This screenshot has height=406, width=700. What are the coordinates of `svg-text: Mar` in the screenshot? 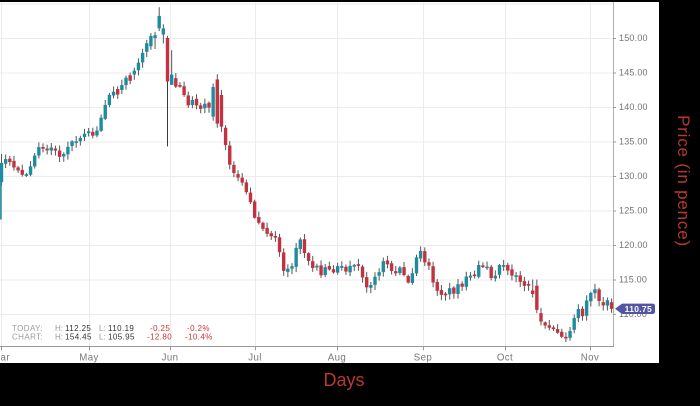 It's located at (5, 358).